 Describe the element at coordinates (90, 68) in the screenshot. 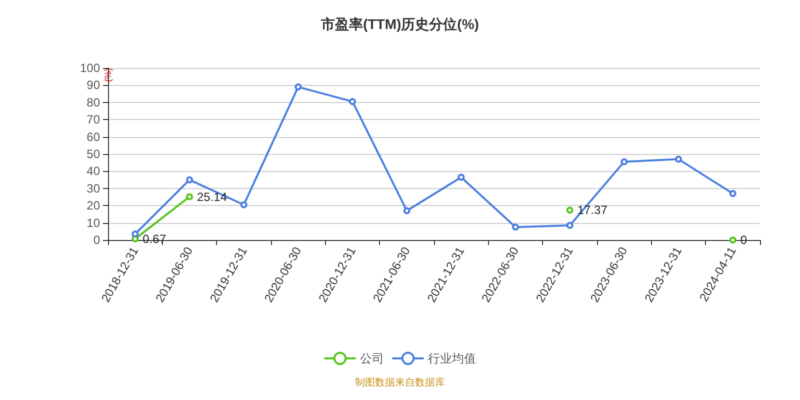

I see `y-tick-label: 100` at that location.